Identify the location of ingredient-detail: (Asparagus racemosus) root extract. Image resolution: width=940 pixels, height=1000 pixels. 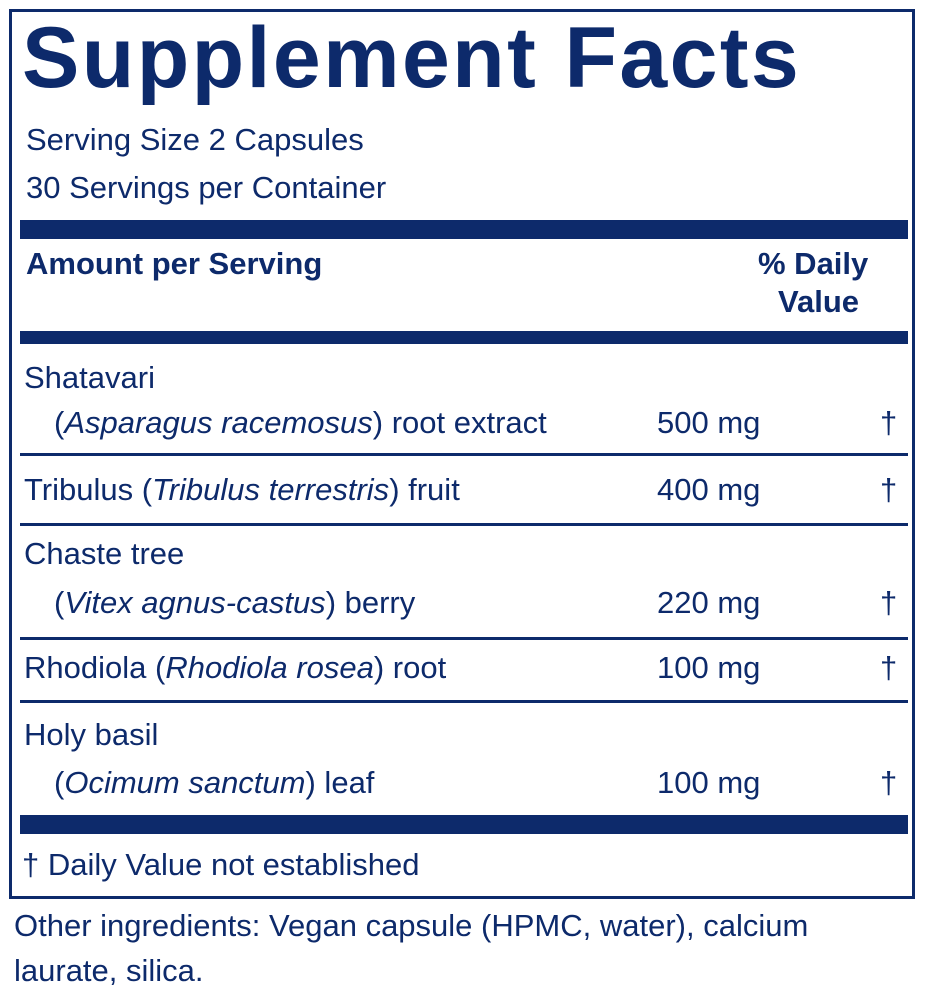
(300, 422).